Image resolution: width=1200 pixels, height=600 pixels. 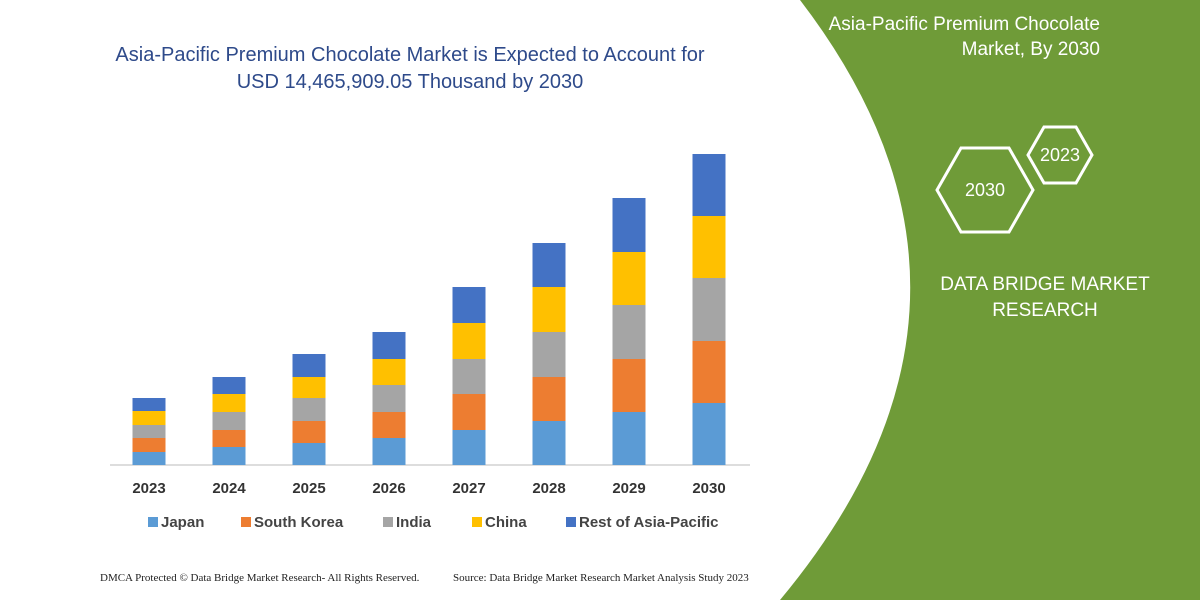 I want to click on x-tick-label: 2027, so click(x=468, y=488).